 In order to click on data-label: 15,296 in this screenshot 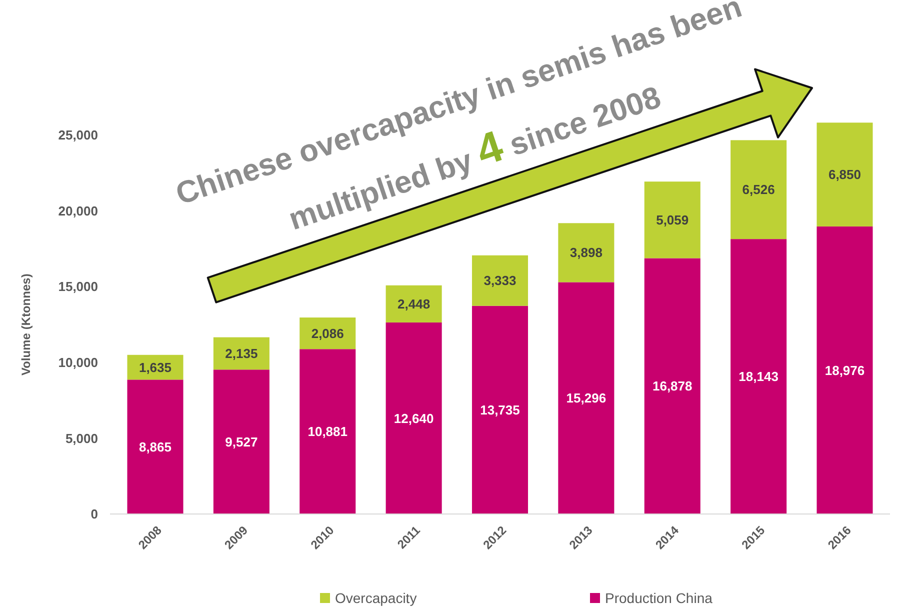, I will do `click(586, 398)`.